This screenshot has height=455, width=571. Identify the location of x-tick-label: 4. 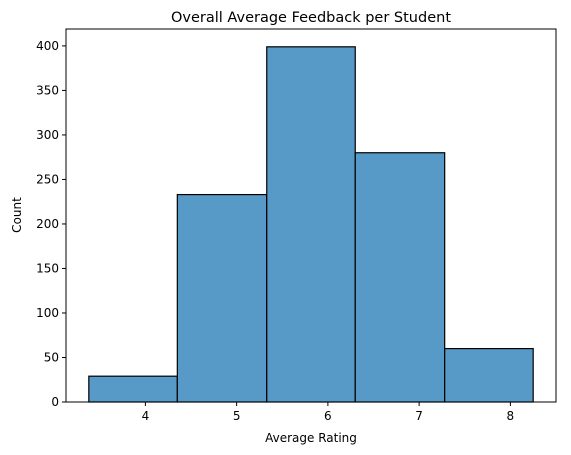
(146, 416).